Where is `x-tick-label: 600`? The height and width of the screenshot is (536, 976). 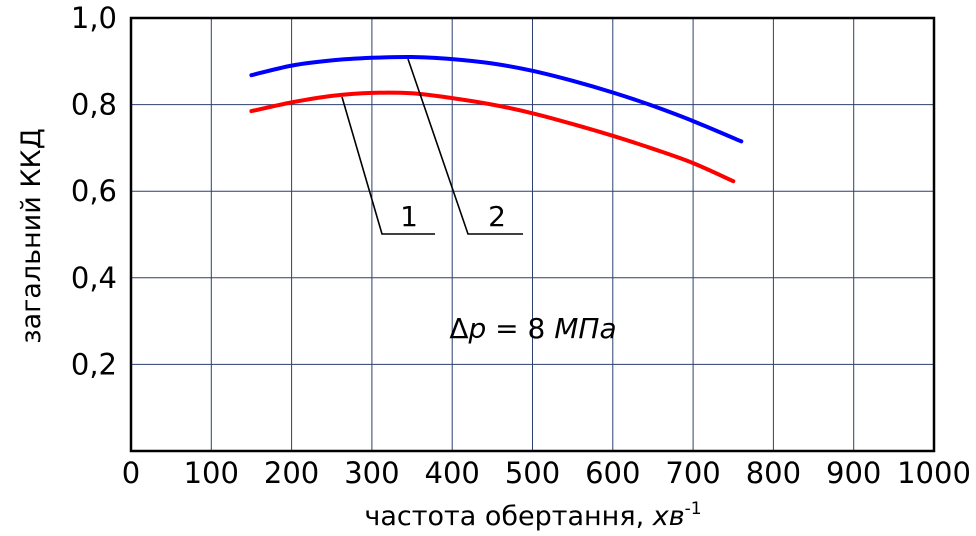
x-tick-label: 600 is located at coordinates (612, 473).